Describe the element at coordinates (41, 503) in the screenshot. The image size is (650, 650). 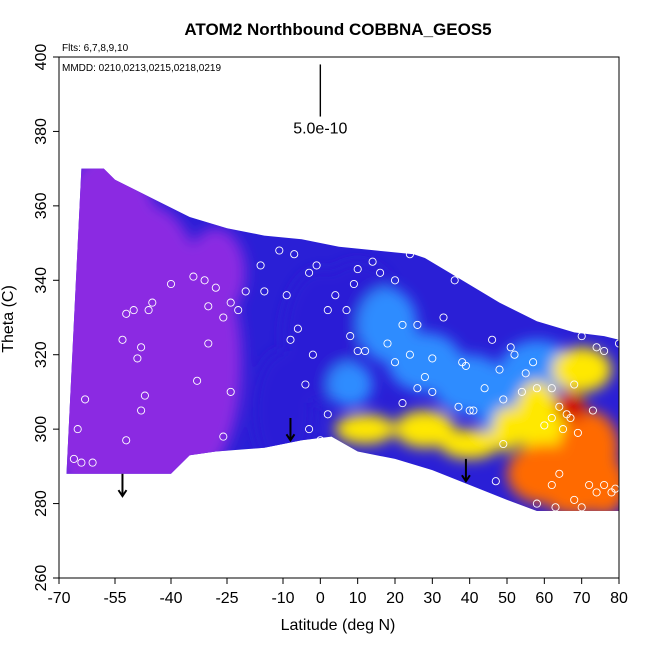
I see `y-tick-label-1: 280` at that location.